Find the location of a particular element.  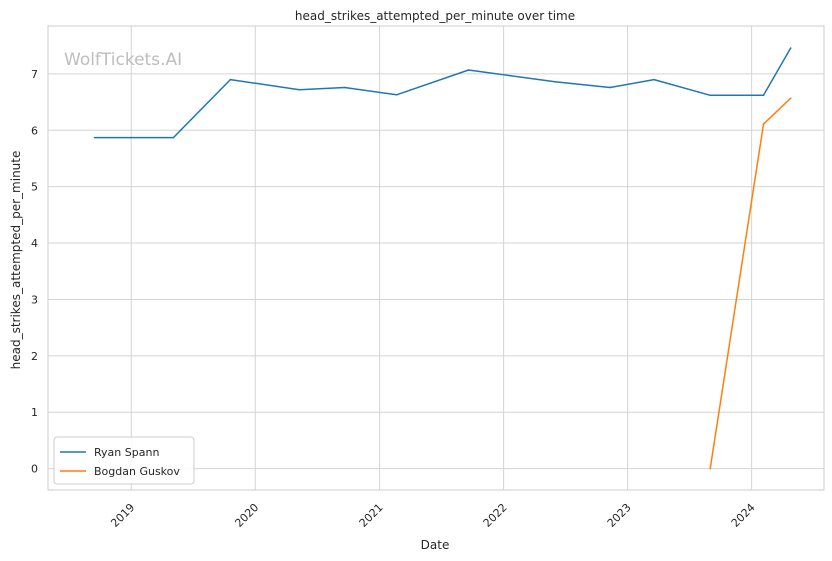

y-axis-label: head_strikes_attempted_per_minute is located at coordinates (16, 260).